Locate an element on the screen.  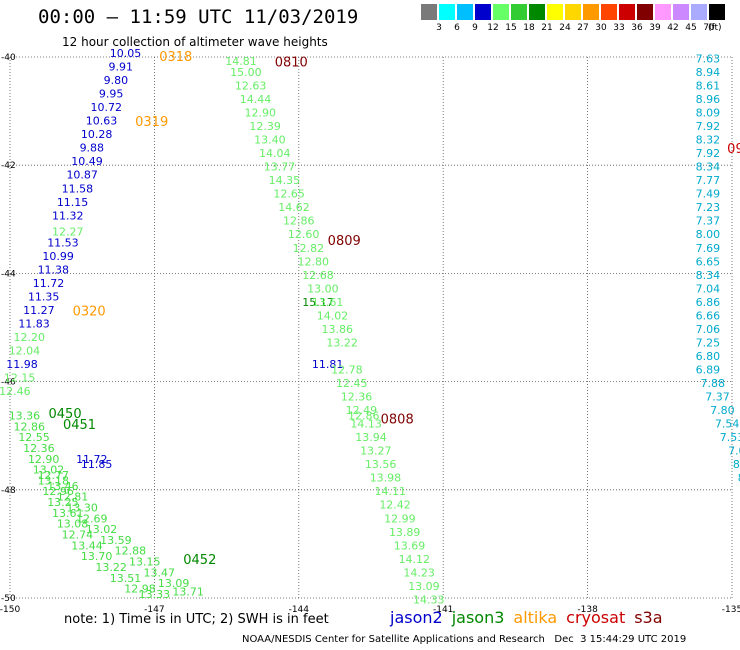
satellite-legend-cryosat: cryosat is located at coordinates (596, 617).